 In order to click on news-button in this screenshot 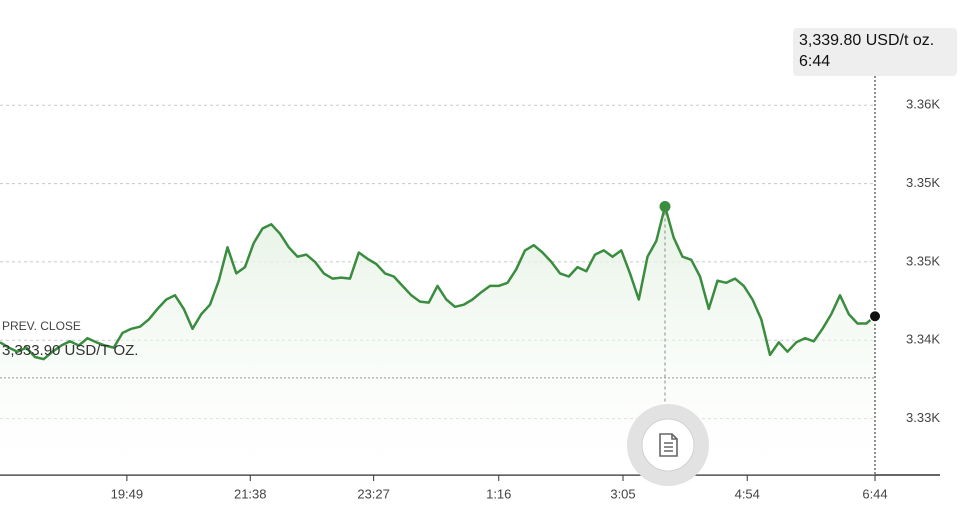, I will do `click(668, 445)`.